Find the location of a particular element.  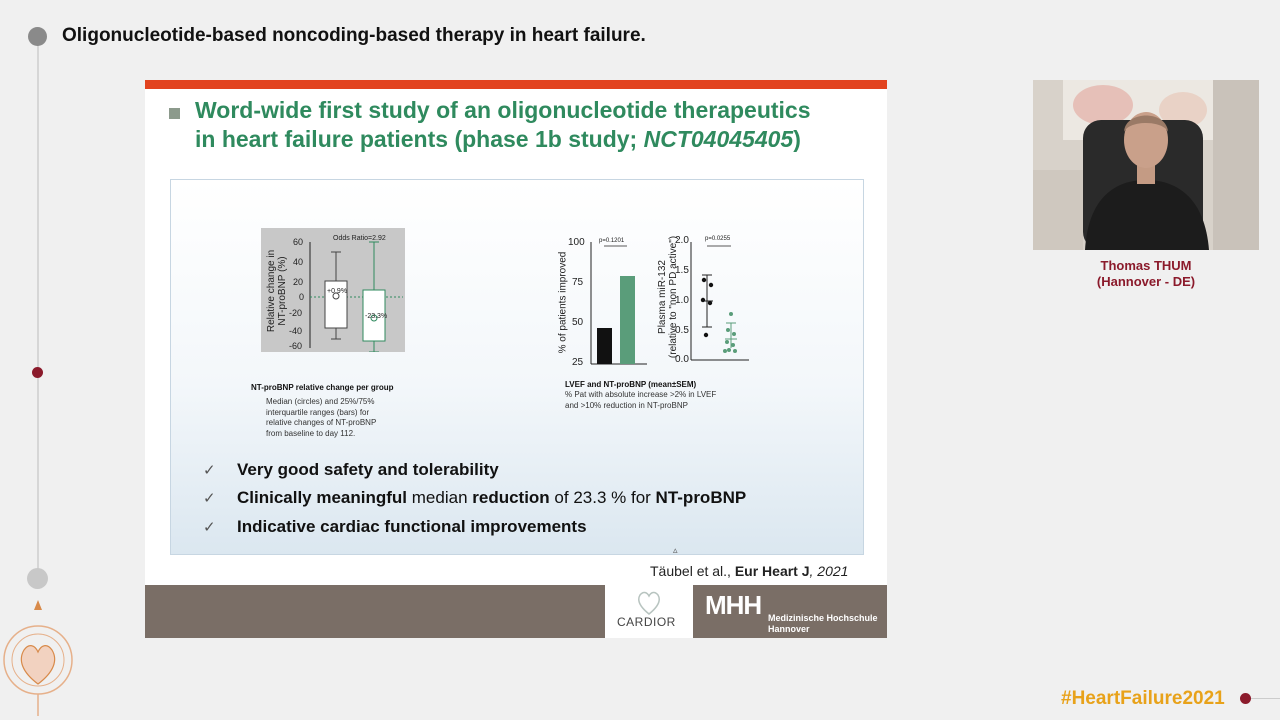

cardior-logo: CARDIOR is located at coordinates (649, 611).